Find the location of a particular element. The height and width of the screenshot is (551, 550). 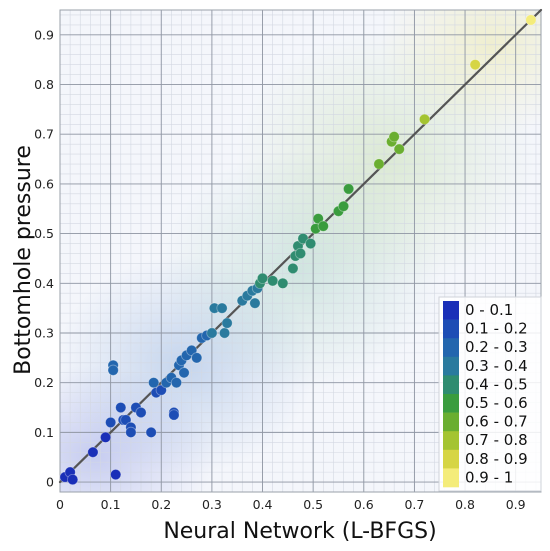

x-tick-label: 0.8 is located at coordinates (465, 504).